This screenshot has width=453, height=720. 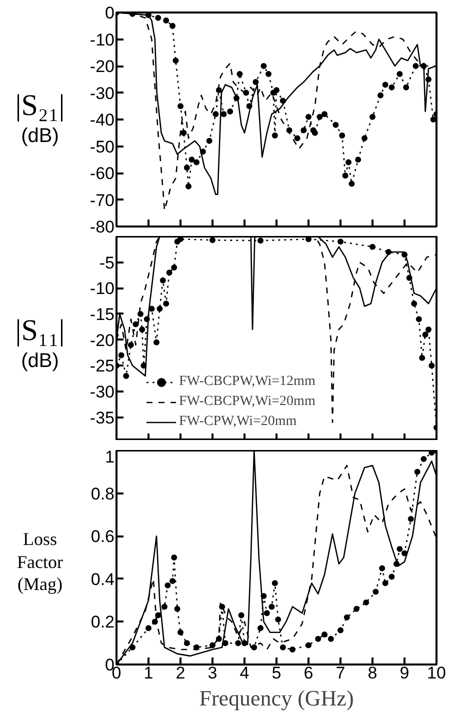 What do you see at coordinates (110, 457) in the screenshot?
I see `y-tick-label: 1` at bounding box center [110, 457].